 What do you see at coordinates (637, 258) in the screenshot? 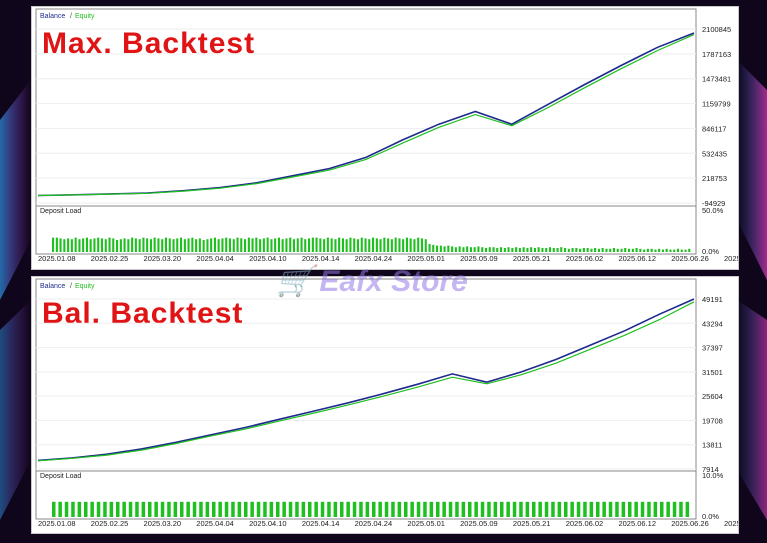
I see `x-tick-label: 2025.06.12` at bounding box center [637, 258].